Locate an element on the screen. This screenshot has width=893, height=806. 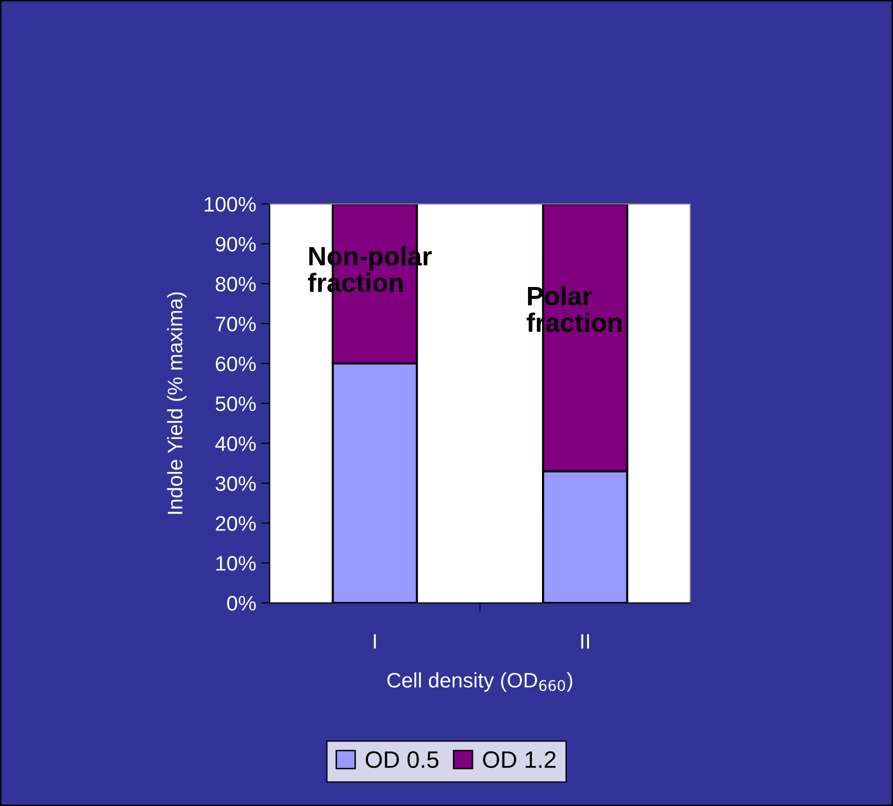
y-tick-label: 80% is located at coordinates (236, 284).